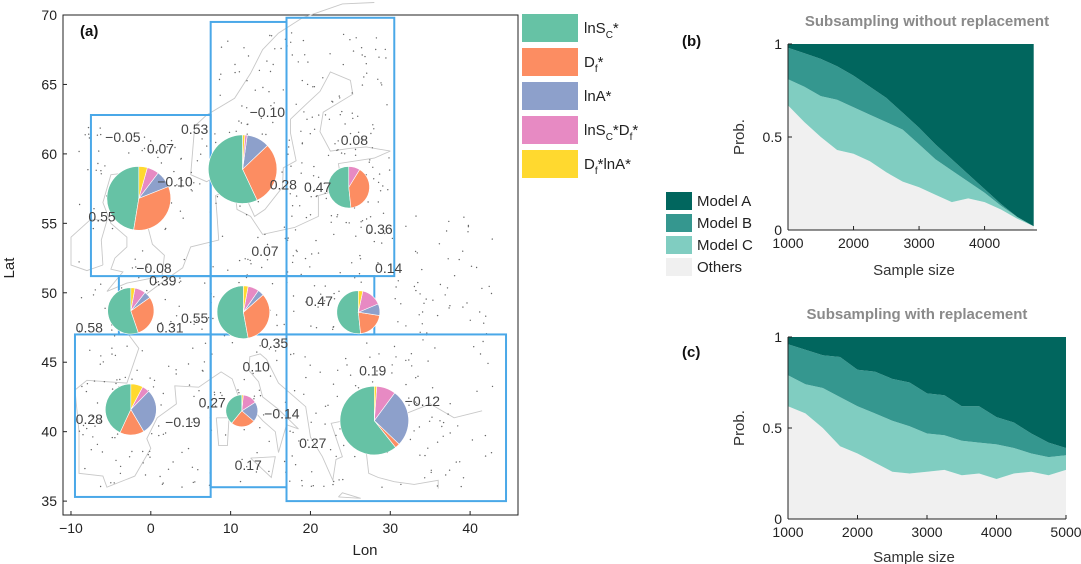 Image resolution: width=1081 pixels, height=564 pixels. What do you see at coordinates (607, 166) in the screenshot?
I see `pie-legend-label: Df*lnA*` at bounding box center [607, 166].